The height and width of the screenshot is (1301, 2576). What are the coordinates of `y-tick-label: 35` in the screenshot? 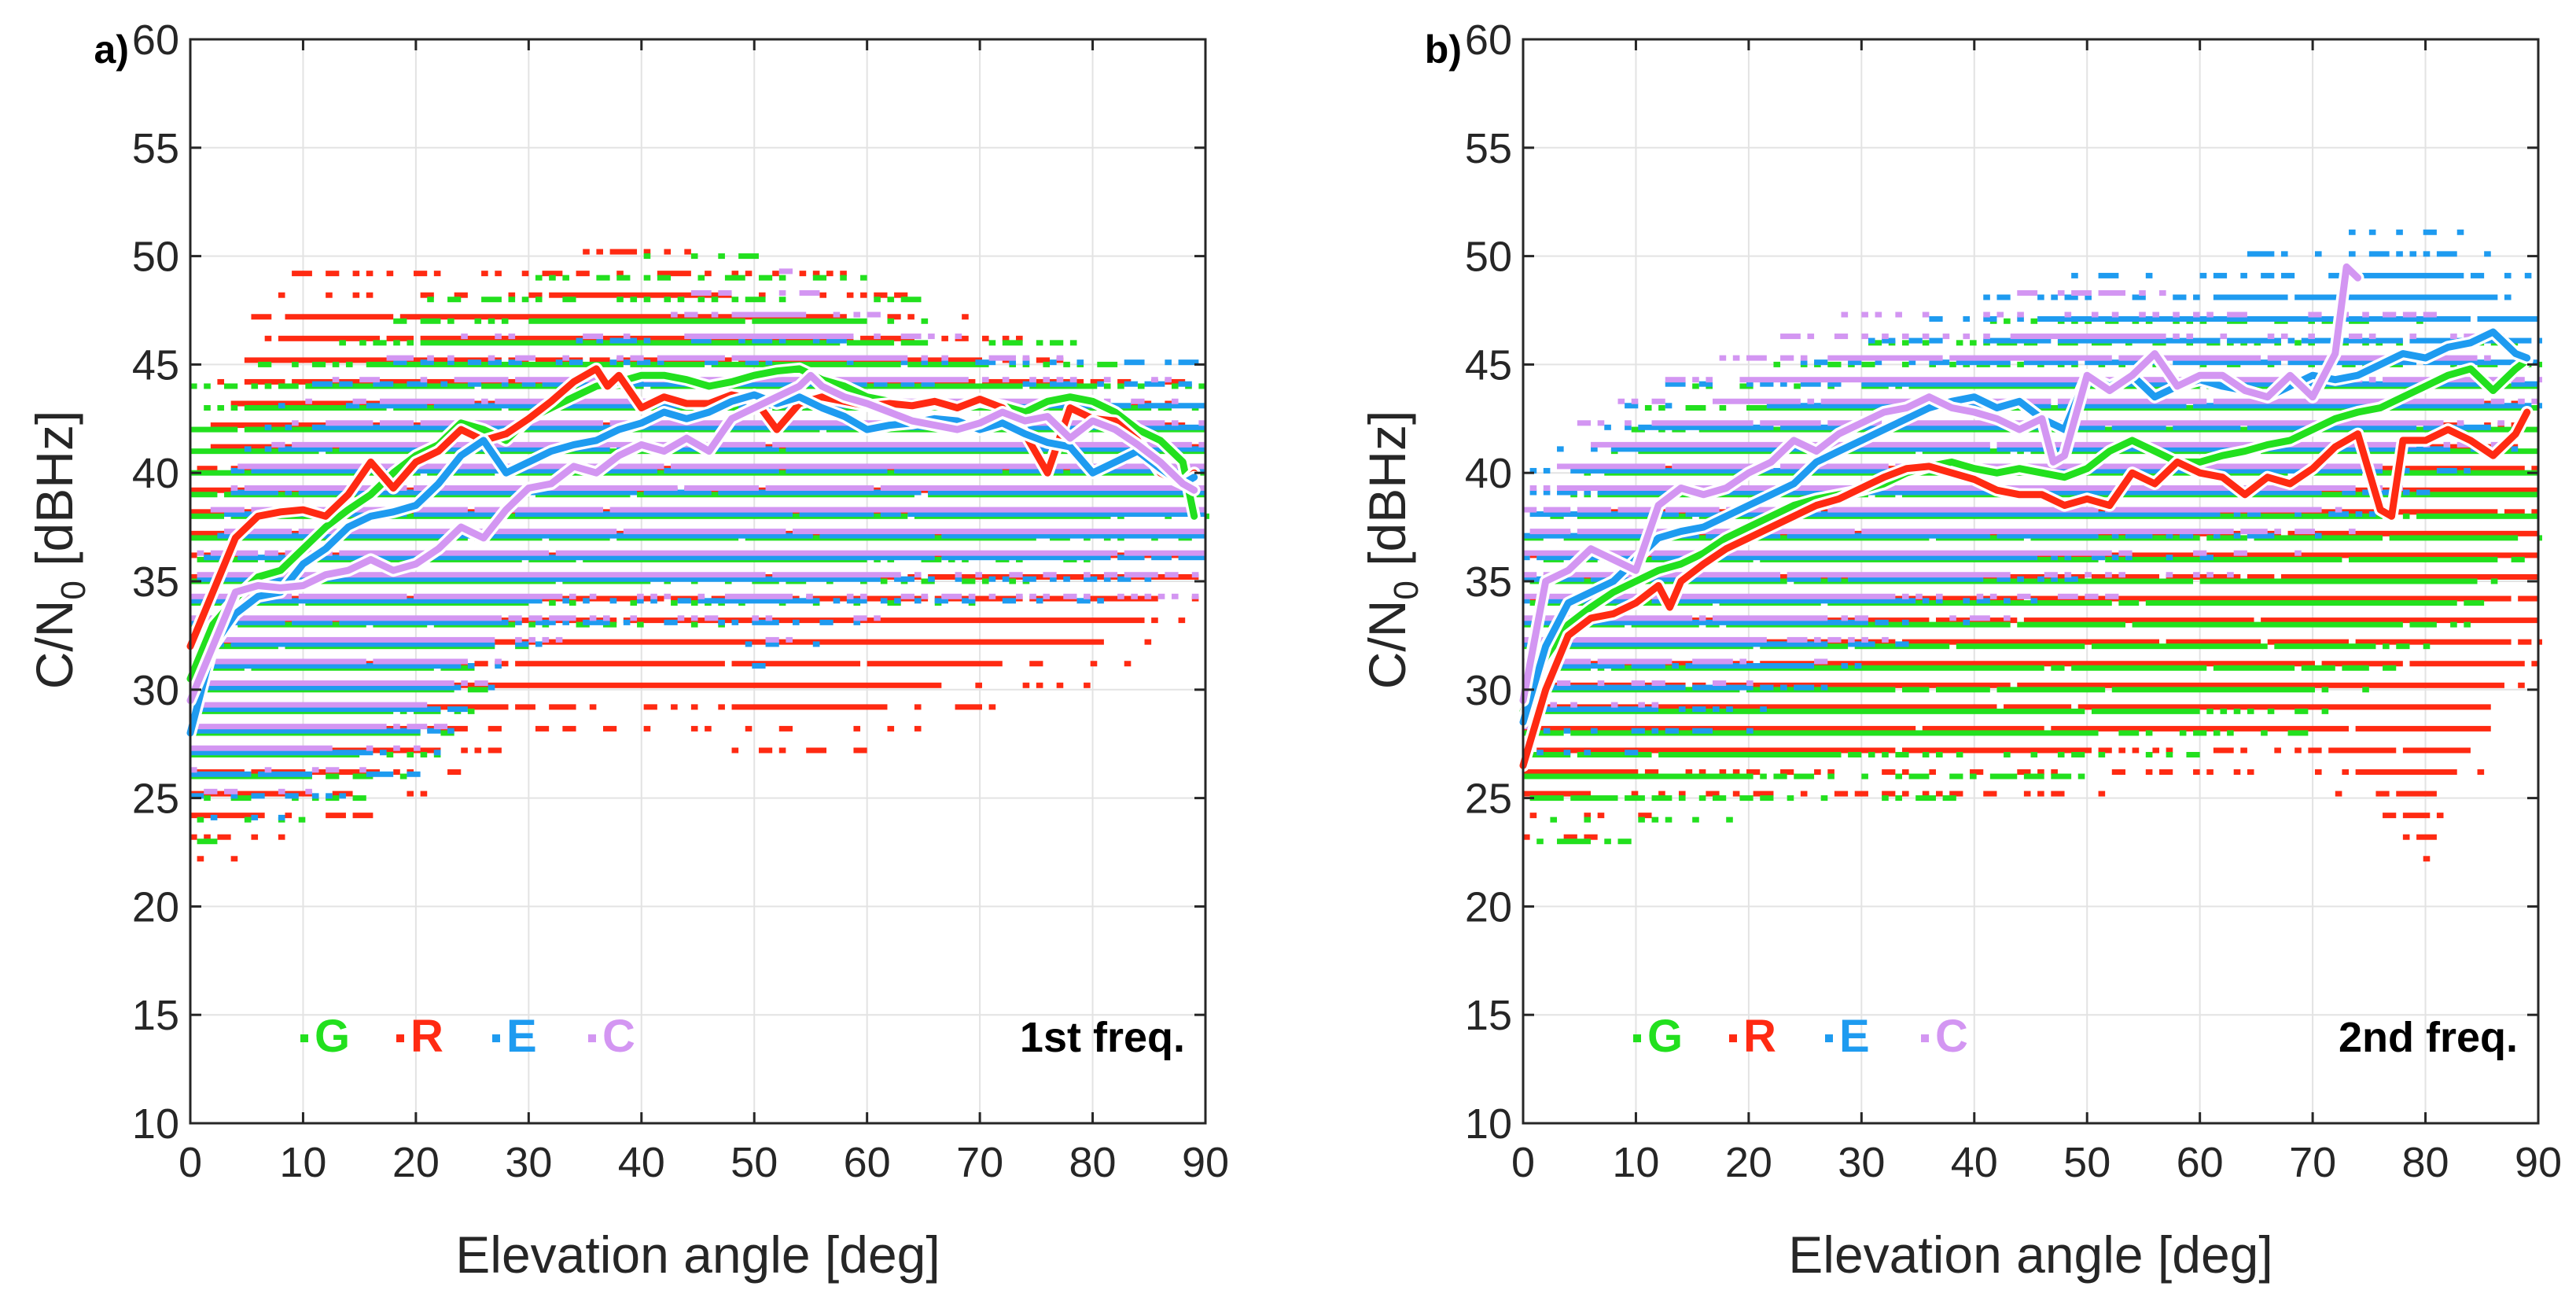 It's located at (1488, 582).